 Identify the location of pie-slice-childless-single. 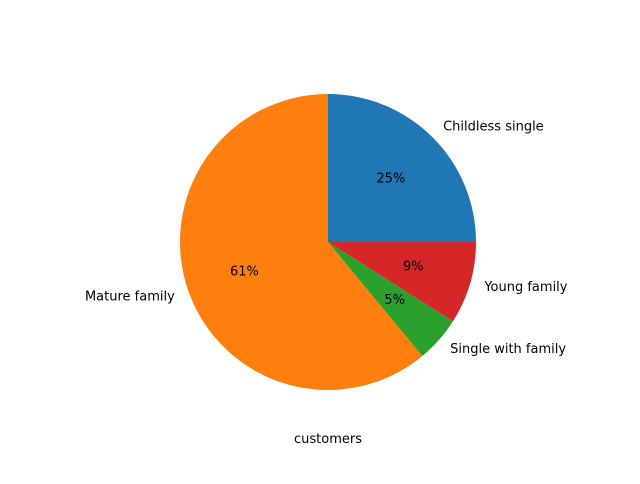
(402, 168).